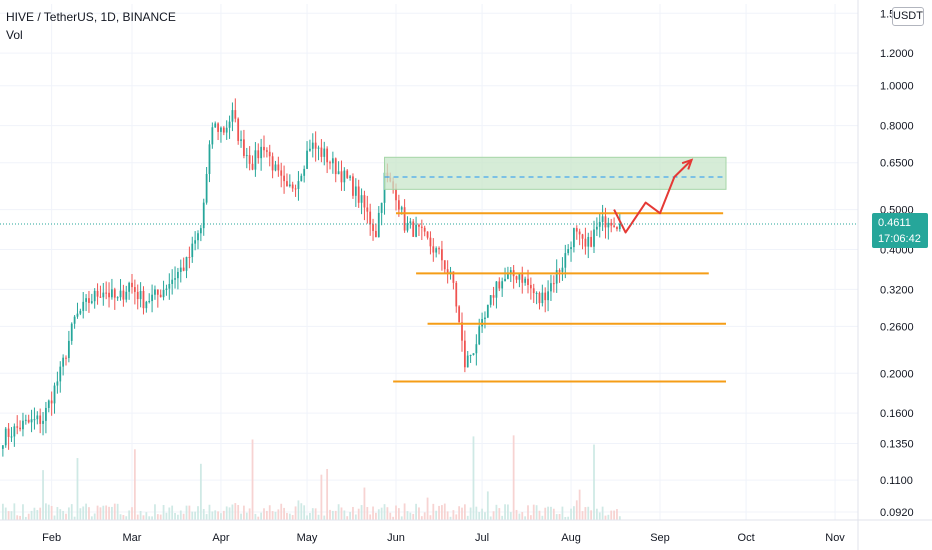  What do you see at coordinates (311, 477) in the screenshot?
I see `volume-histogram` at bounding box center [311, 477].